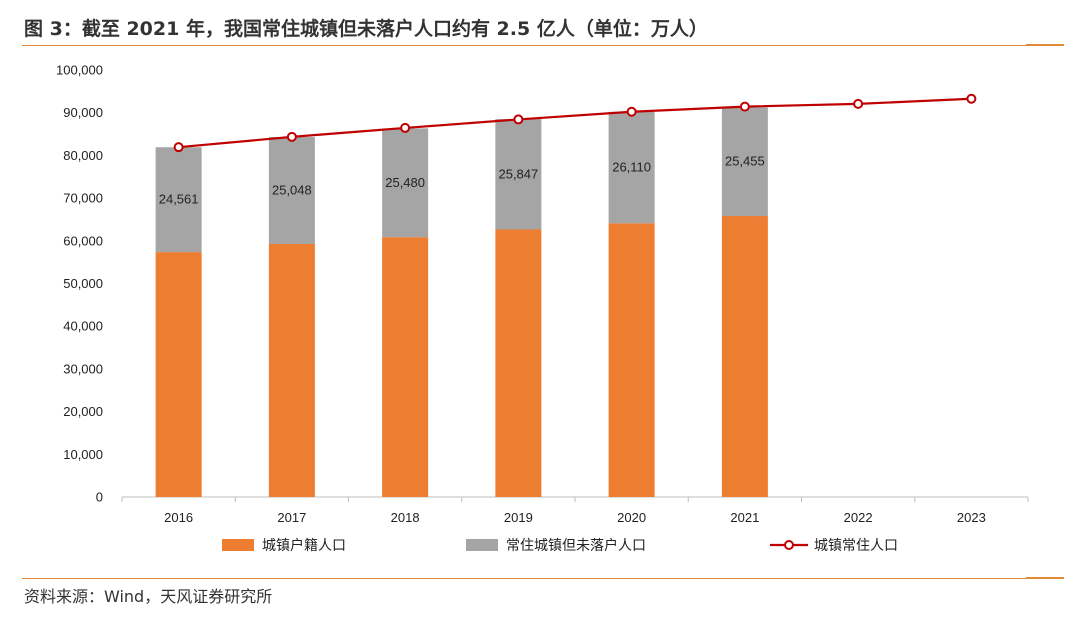 Image resolution: width=1080 pixels, height=617 pixels. Describe the element at coordinates (971, 517) in the screenshot. I see `x-tick-label: 2023` at that location.